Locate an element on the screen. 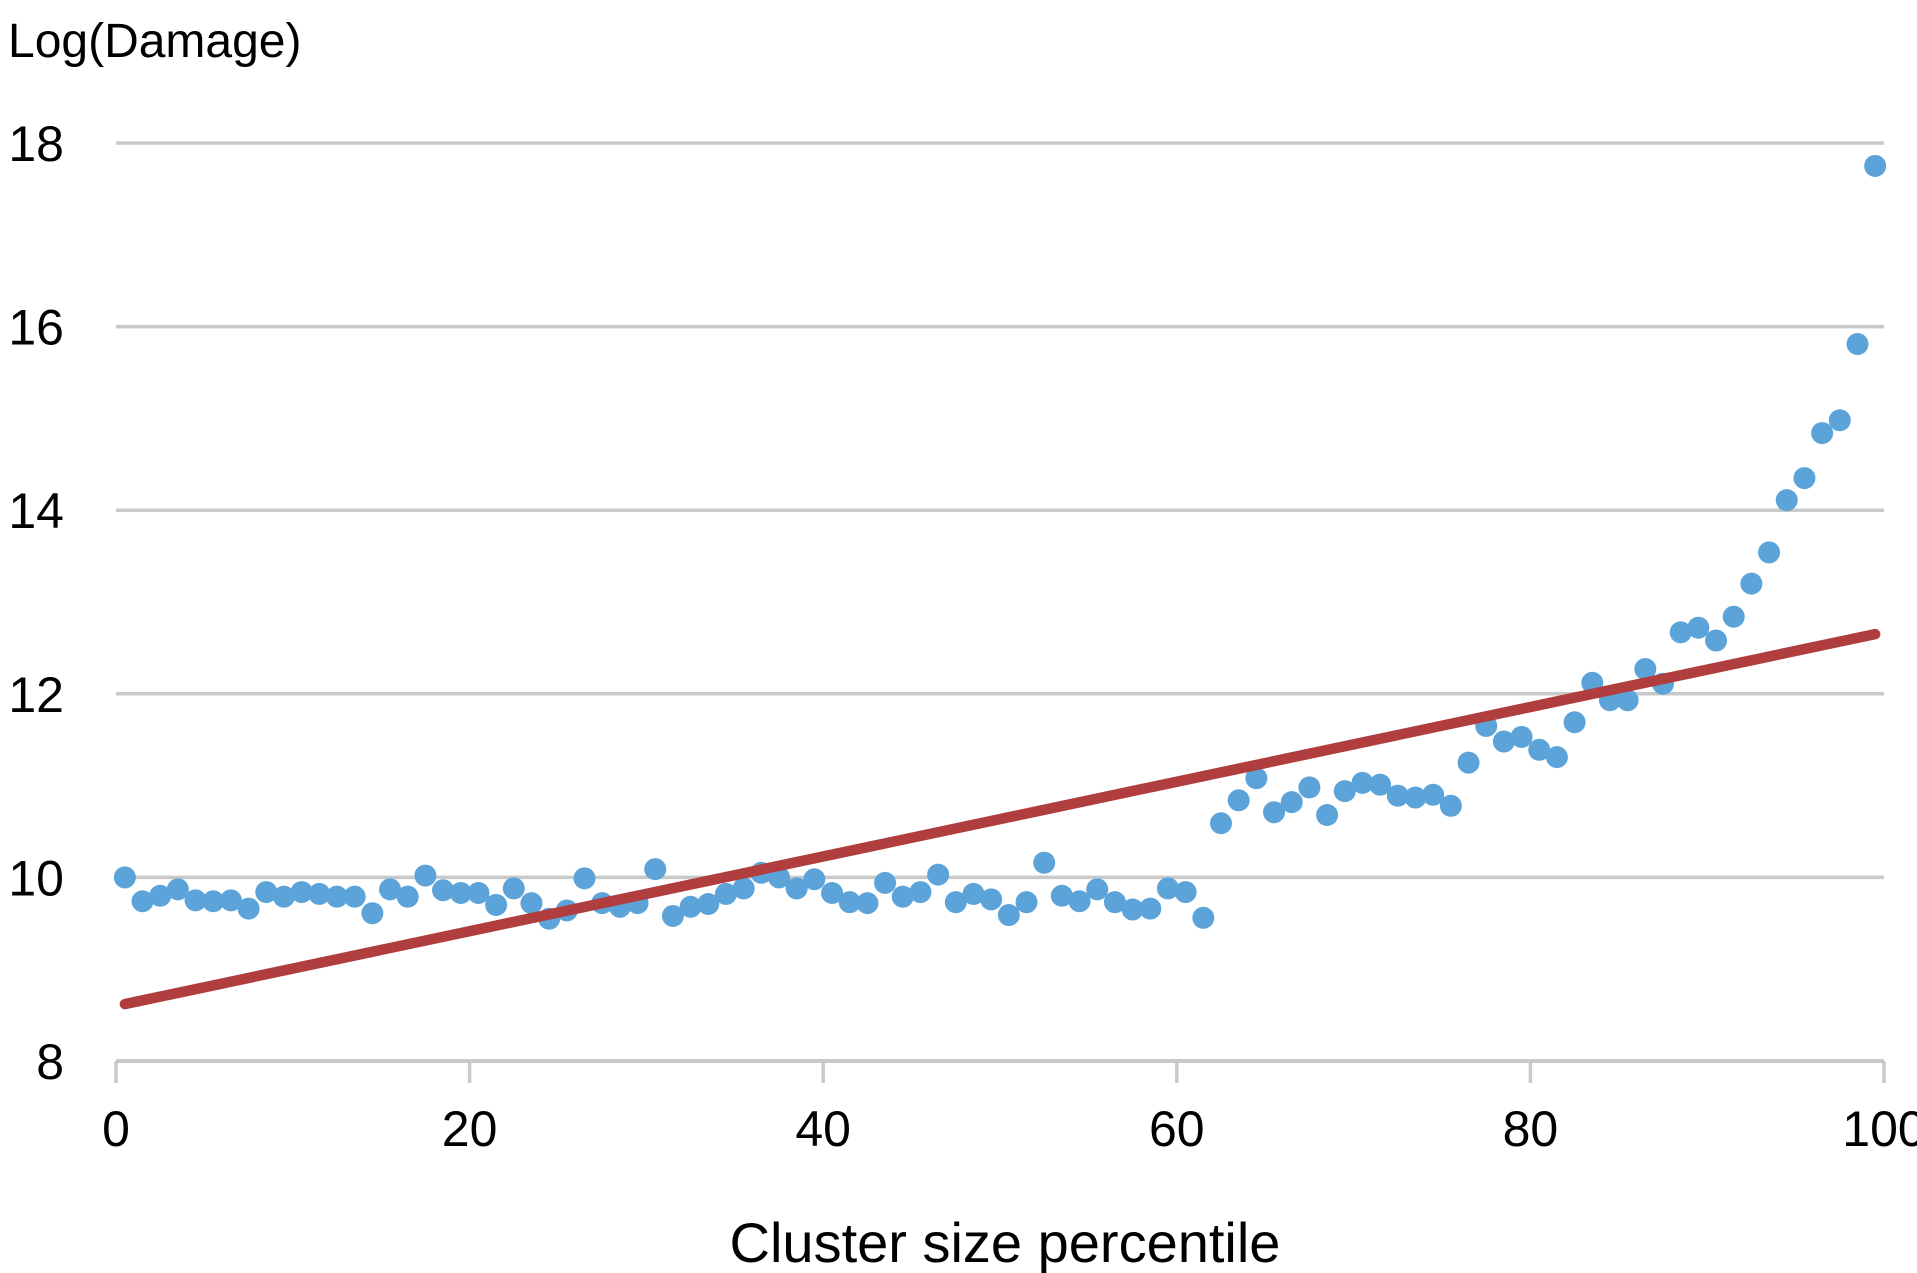 The image size is (1917, 1273). y-tick-label-10: 10 is located at coordinates (36, 878).